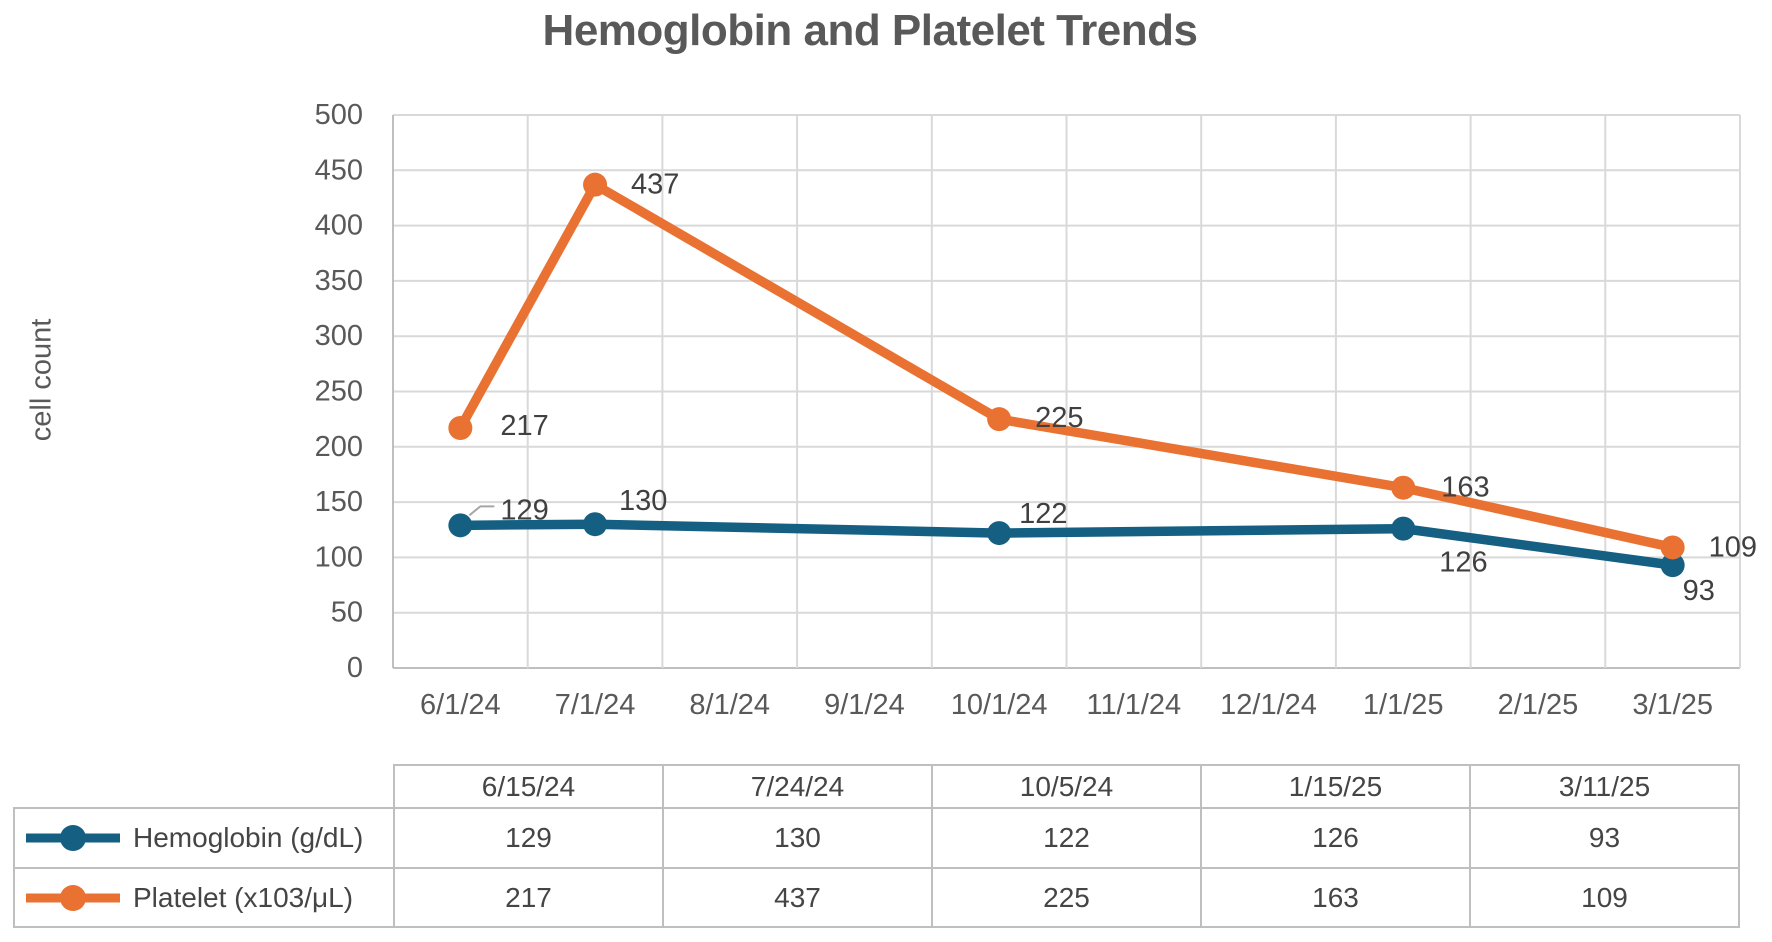 This screenshot has width=1772, height=942. Describe the element at coordinates (1604, 838) in the screenshot. I see `table-value-cell: 93` at that location.